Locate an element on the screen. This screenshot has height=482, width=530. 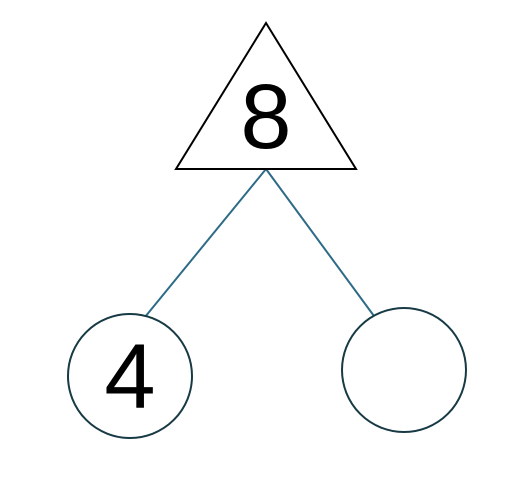
part-node-left: 4 is located at coordinates (130, 376).